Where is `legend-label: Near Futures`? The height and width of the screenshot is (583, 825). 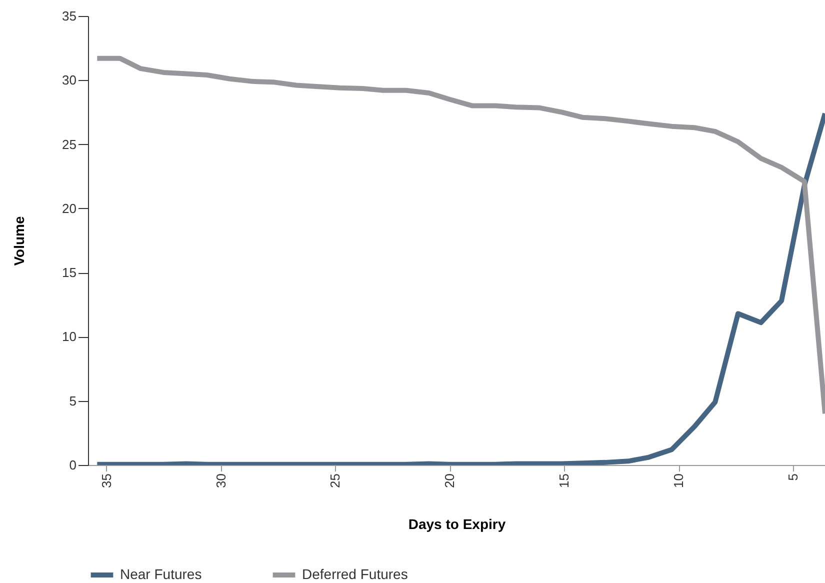
legend-label: Near Futures is located at coordinates (161, 574).